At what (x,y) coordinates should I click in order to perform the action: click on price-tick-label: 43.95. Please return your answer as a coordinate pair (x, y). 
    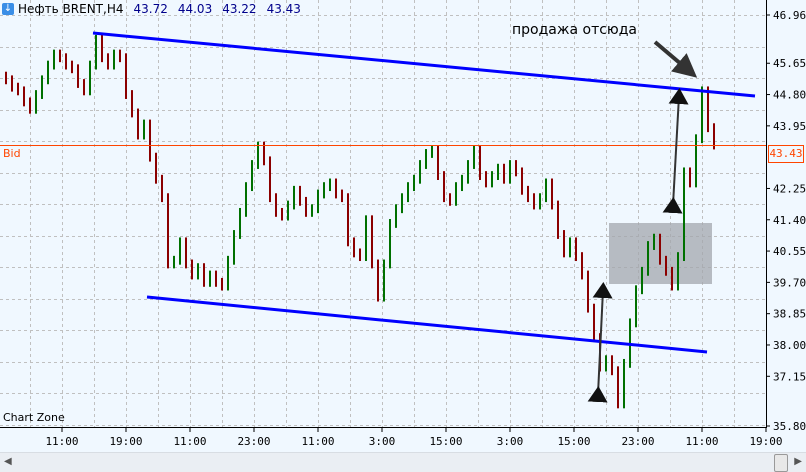
    Looking at the image, I should click on (789, 126).